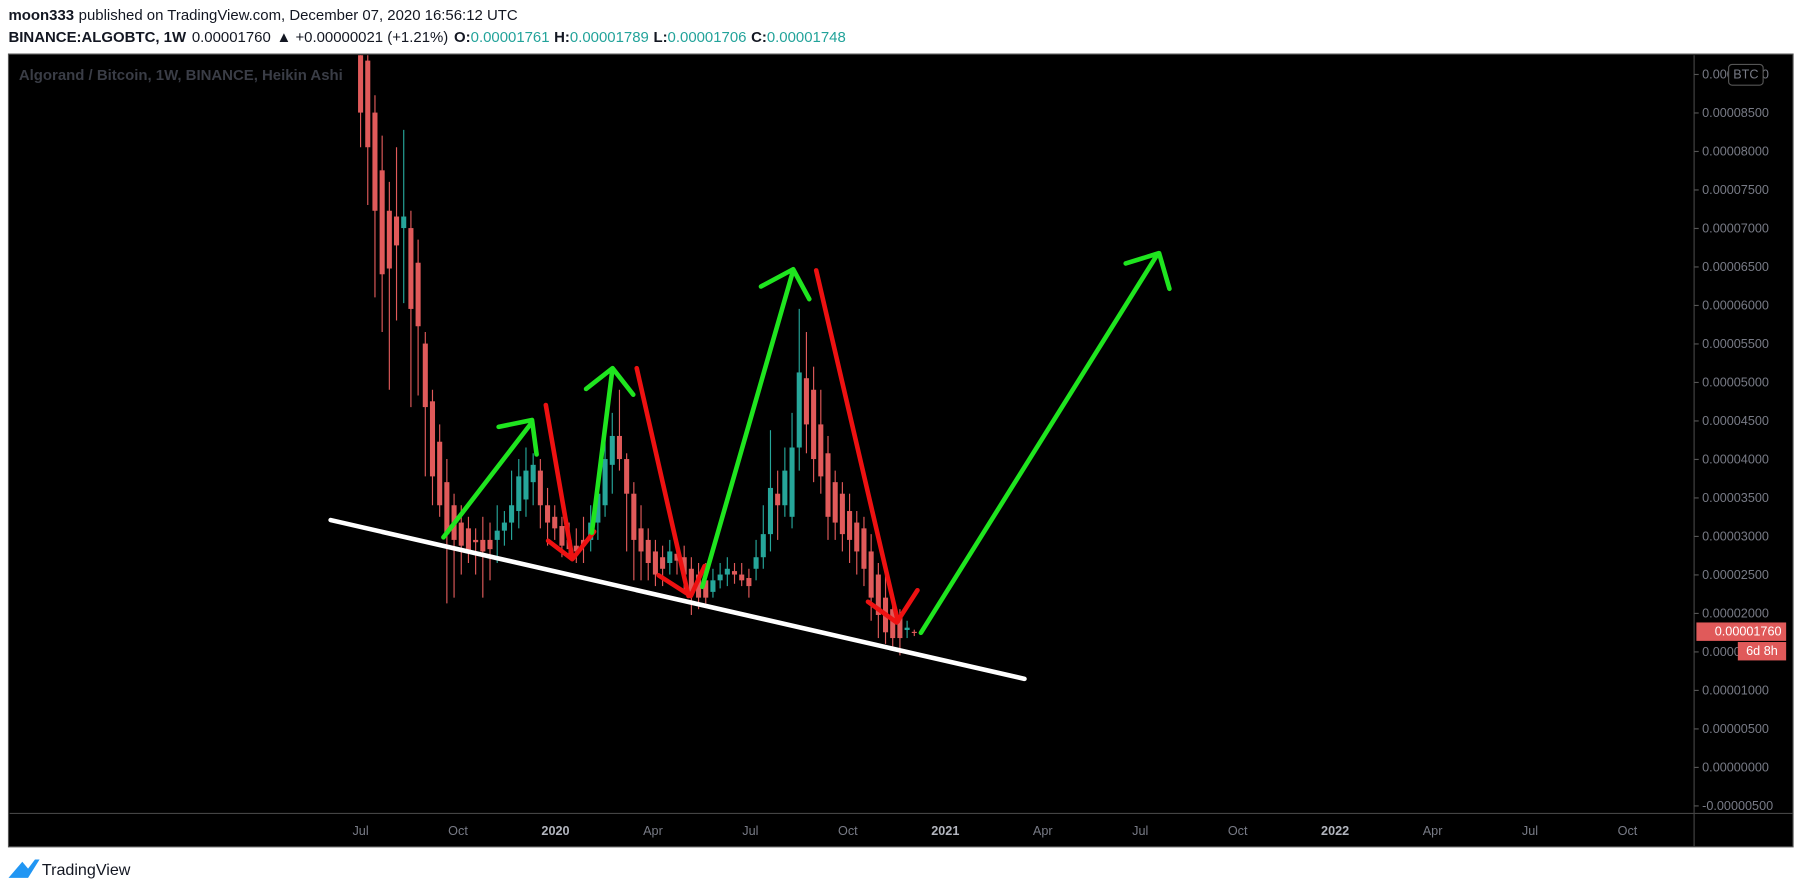 The image size is (1805, 894). What do you see at coordinates (462, 37) in the screenshot?
I see `ohlc-label: O:` at bounding box center [462, 37].